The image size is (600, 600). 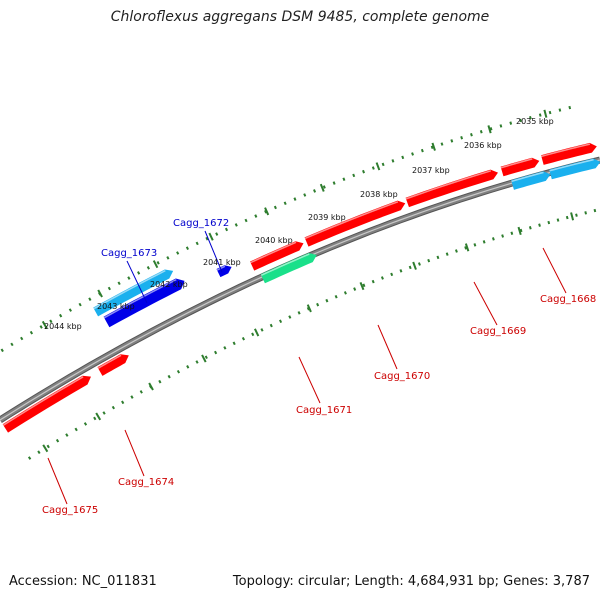 I want to click on cyan-feature-1-highlight, so click(x=129, y=289).